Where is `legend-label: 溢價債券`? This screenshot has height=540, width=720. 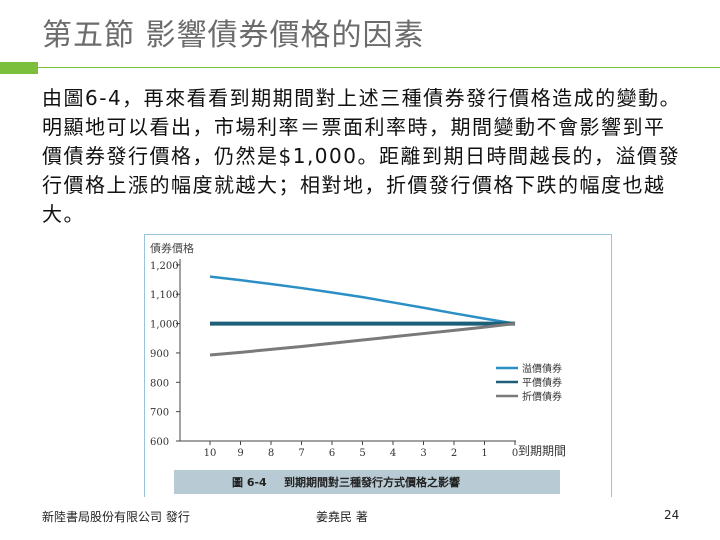
legend-label: 溢價債券 is located at coordinates (542, 368).